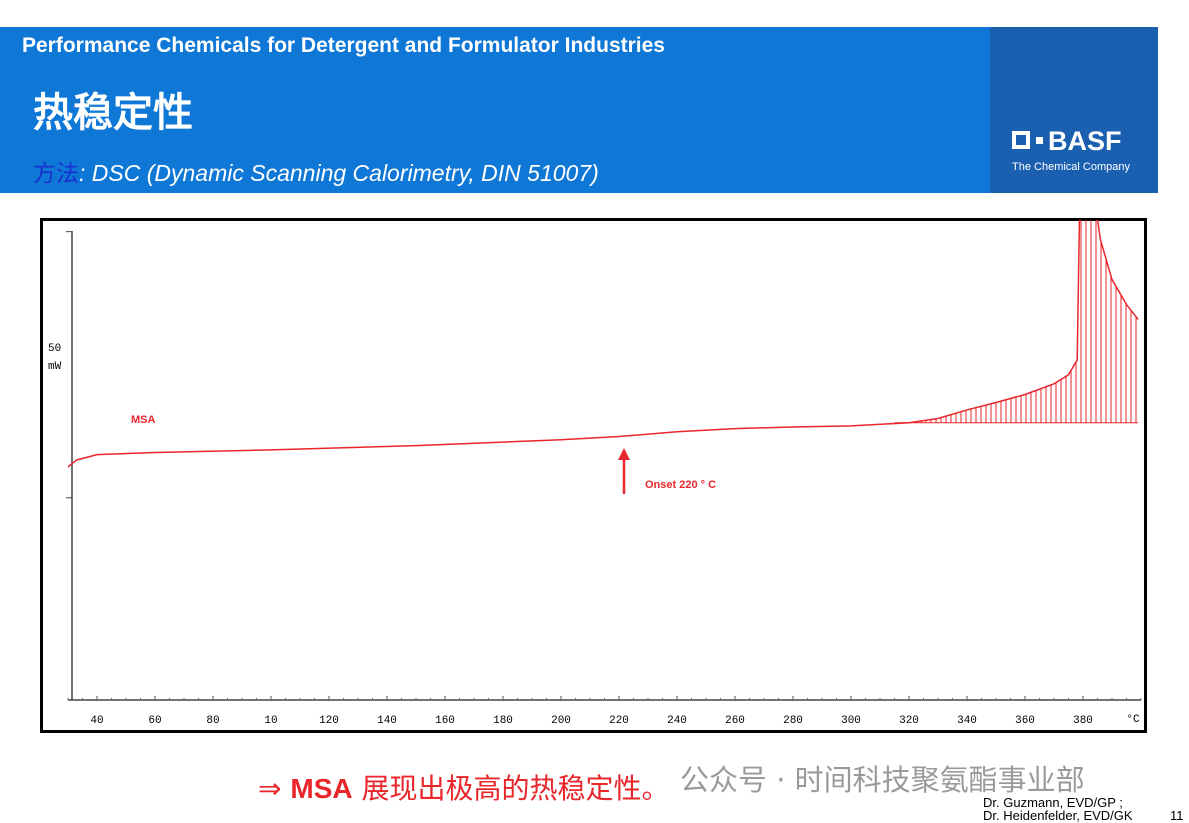 This screenshot has height=823, width=1189. What do you see at coordinates (909, 721) in the screenshot?
I see `x-tick-label: 320` at bounding box center [909, 721].